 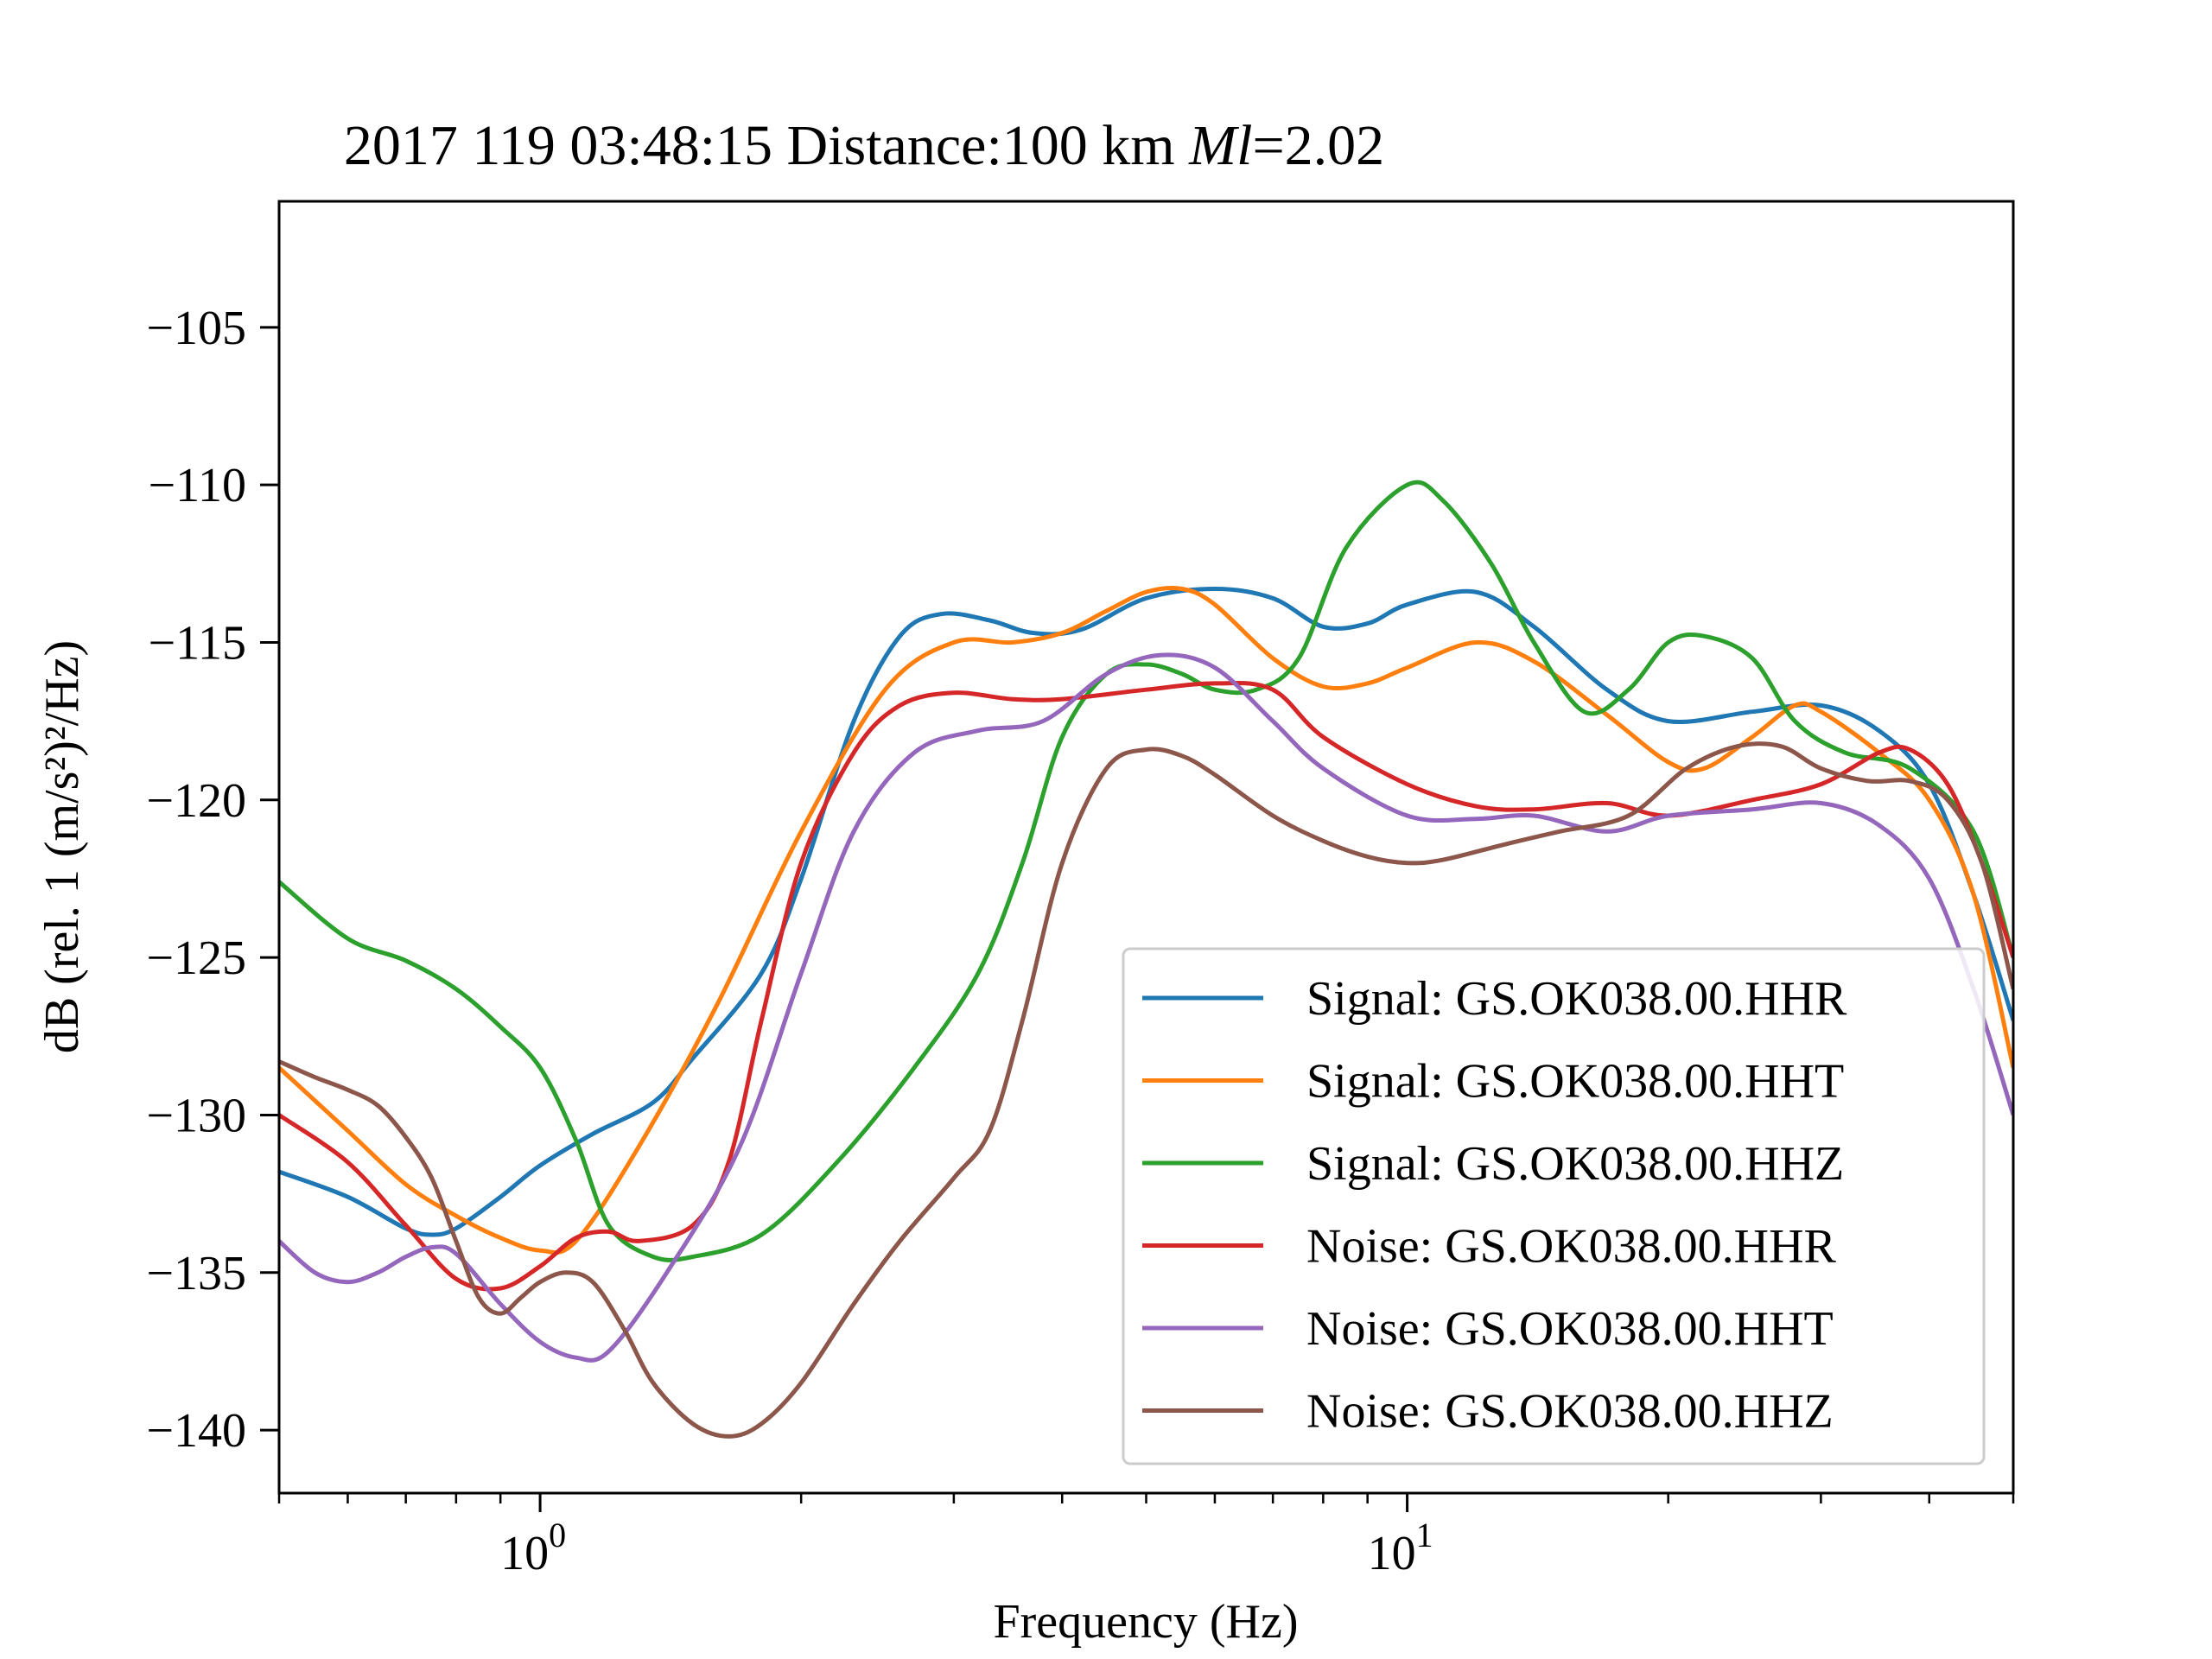 What do you see at coordinates (197, 643) in the screenshot?
I see `y-tick-label-3: −115` at bounding box center [197, 643].